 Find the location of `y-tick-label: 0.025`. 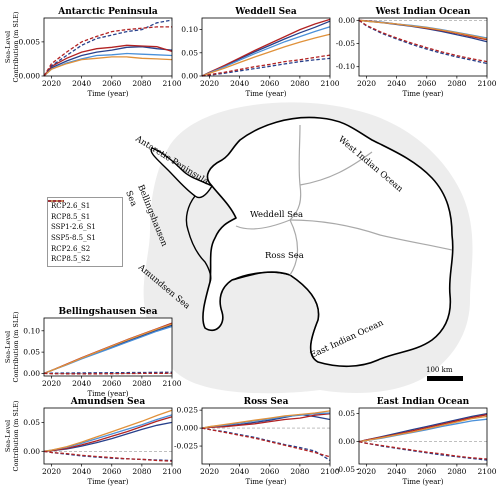

y-tick-label: 0.025 is located at coordinates (188, 410).